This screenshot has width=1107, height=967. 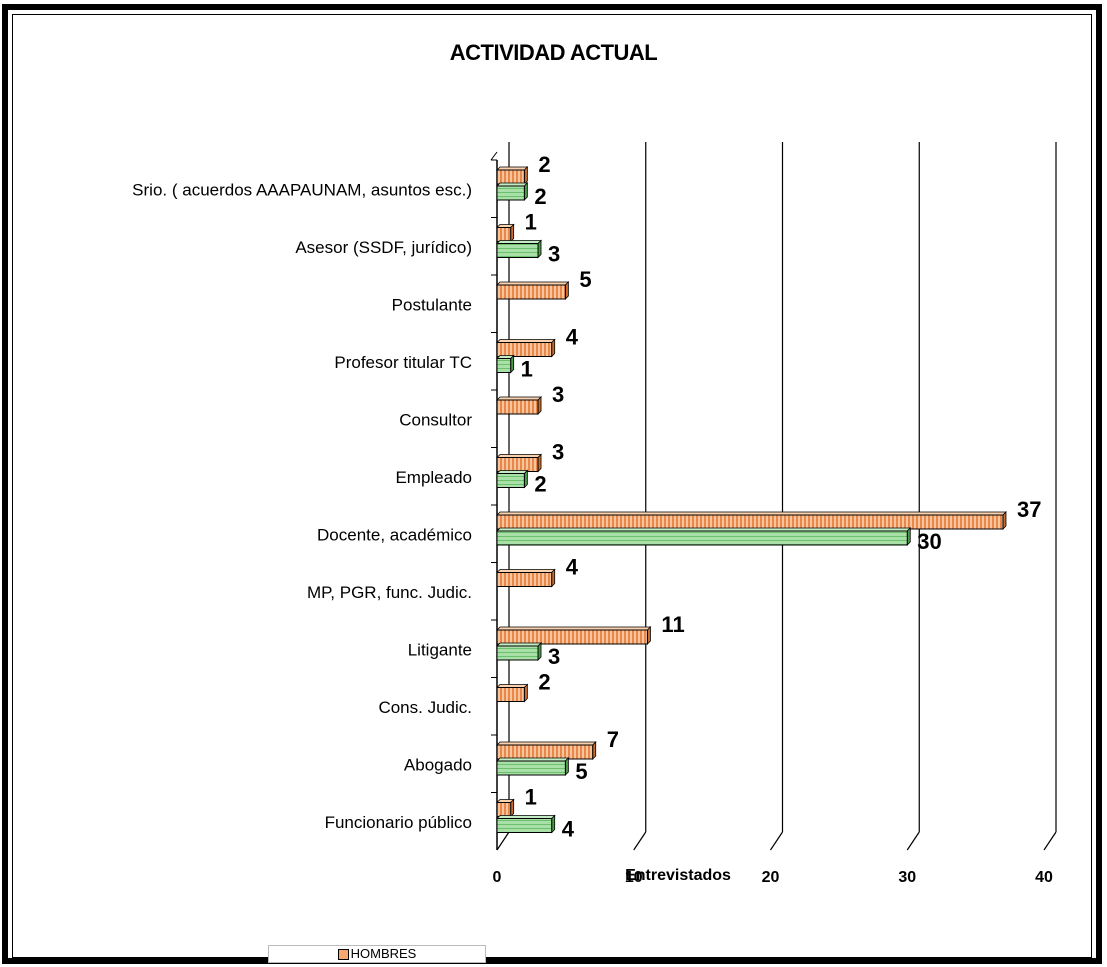 I want to click on category-label: Litigante, so click(x=440, y=650).